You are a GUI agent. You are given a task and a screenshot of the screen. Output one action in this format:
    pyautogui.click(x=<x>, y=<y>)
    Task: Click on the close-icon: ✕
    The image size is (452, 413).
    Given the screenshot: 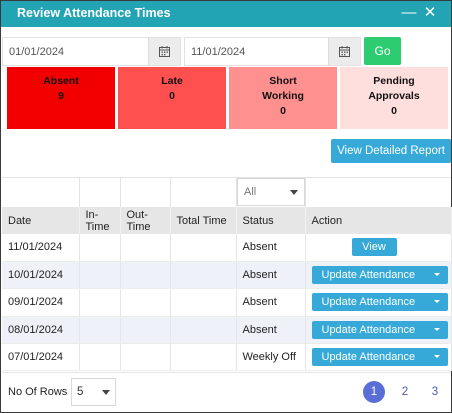 What is the action you would take?
    pyautogui.click(x=430, y=12)
    